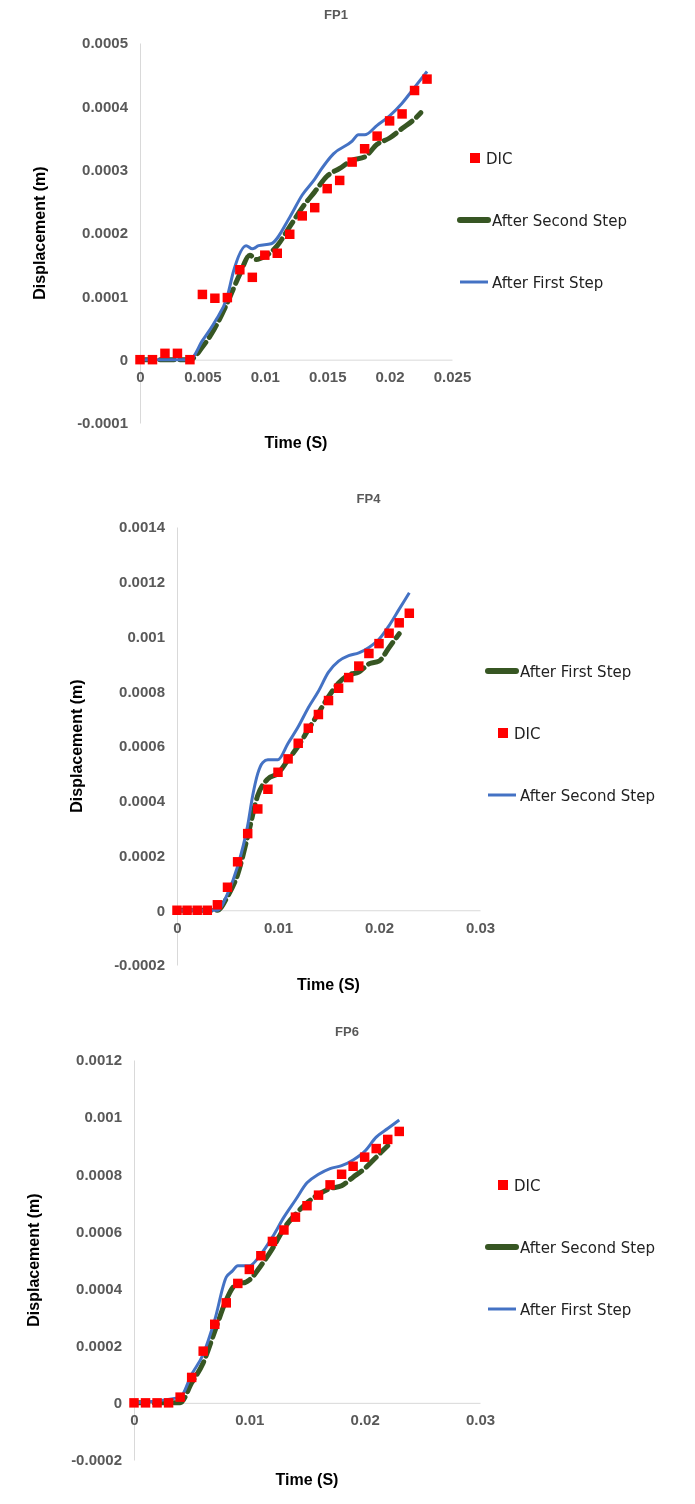  I want to click on x-axis-title: Time (S), so click(307, 1479).